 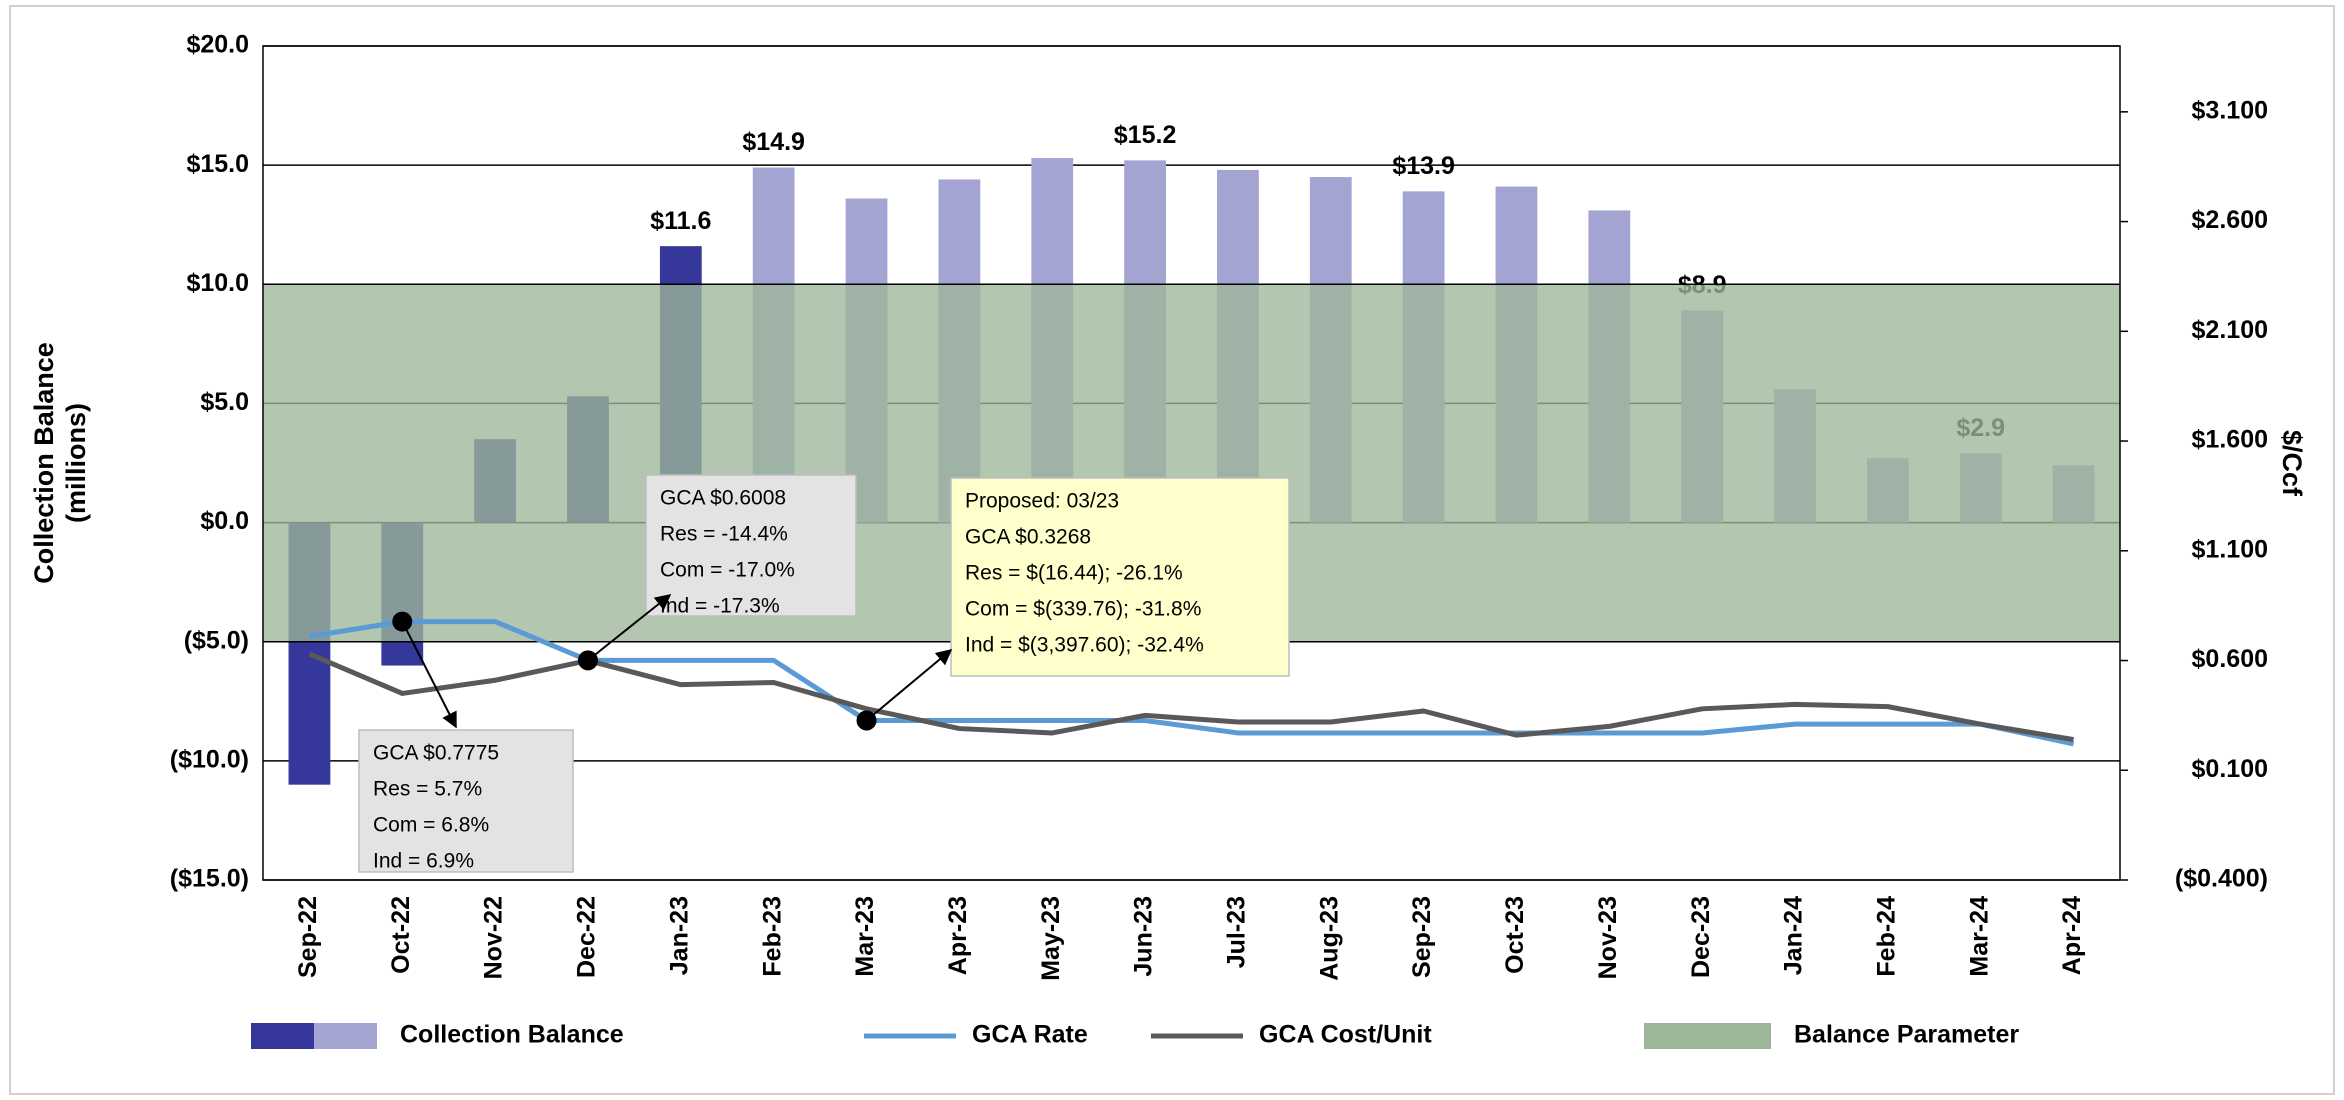 I want to click on annotation-text: Ind = 6.9%, so click(x=423, y=861).